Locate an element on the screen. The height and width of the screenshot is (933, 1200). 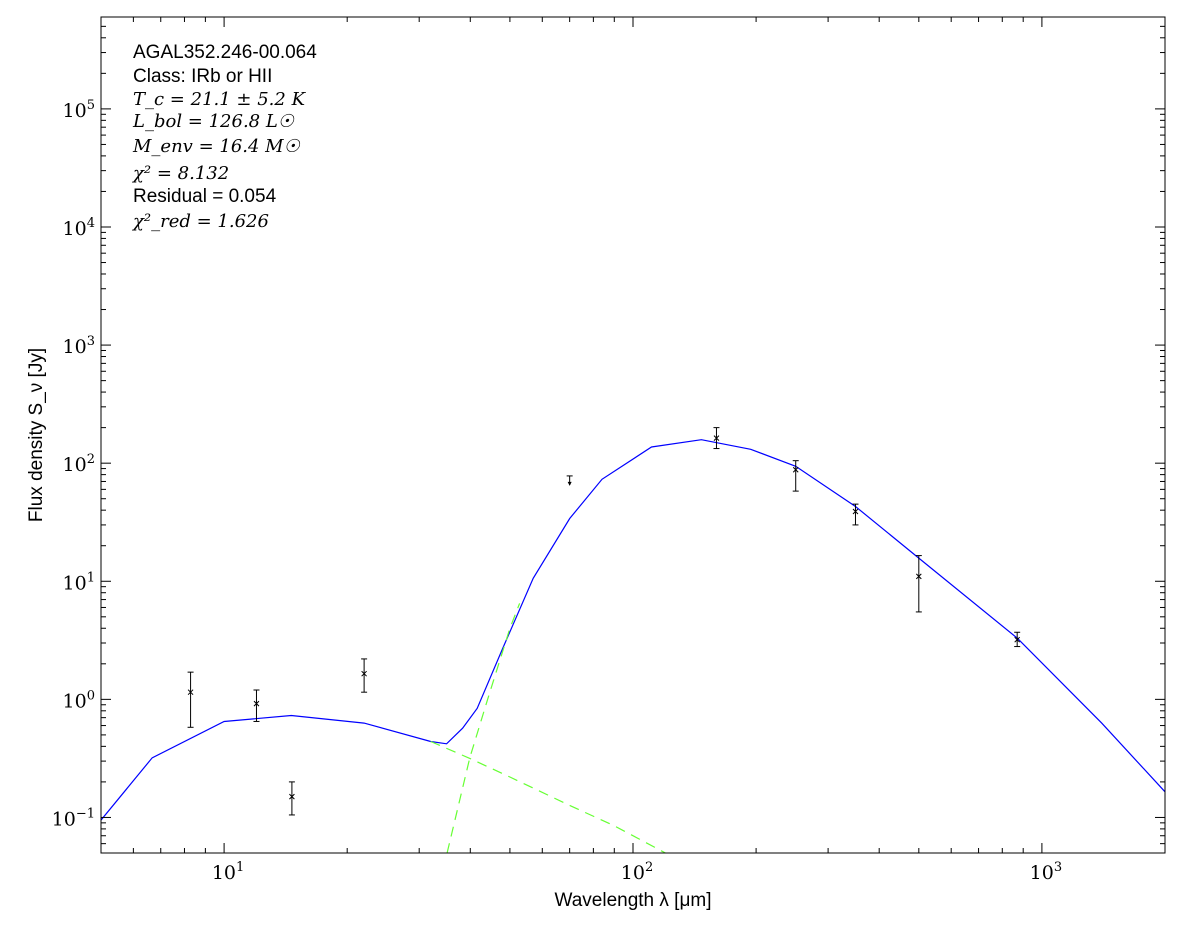
annotation-line: T_c = 21.1 ± 5.2 K is located at coordinates (220, 99).